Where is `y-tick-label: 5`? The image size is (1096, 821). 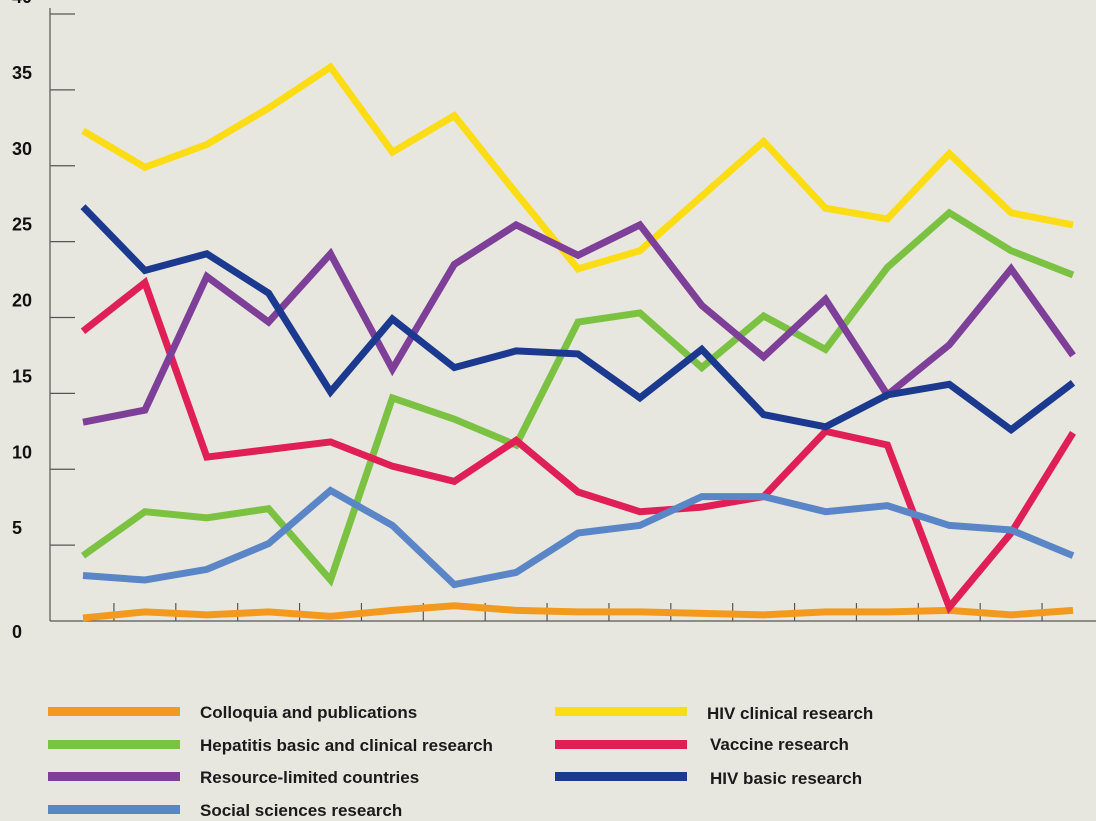 y-tick-label: 5 is located at coordinates (17, 528).